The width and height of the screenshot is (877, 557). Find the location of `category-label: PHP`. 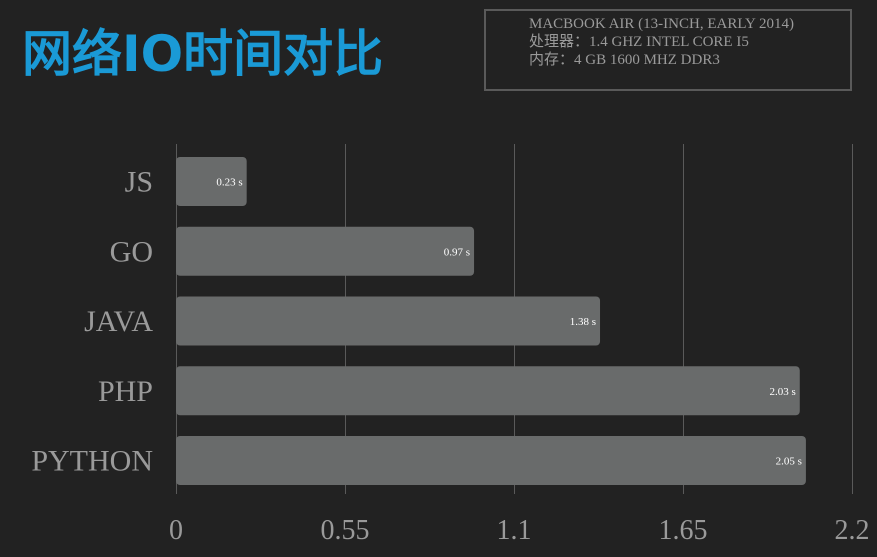

category-label: PHP is located at coordinates (125, 391).